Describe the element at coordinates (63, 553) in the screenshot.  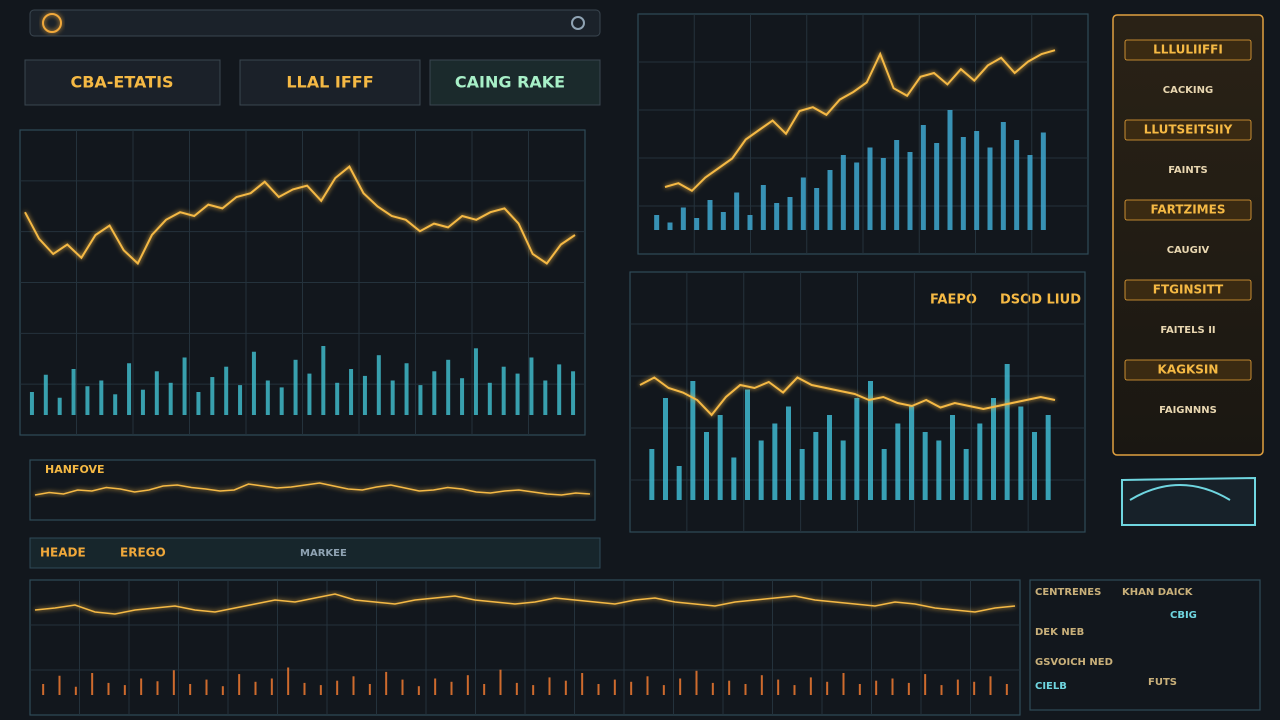
I see `toolbar-item: HEADE` at that location.